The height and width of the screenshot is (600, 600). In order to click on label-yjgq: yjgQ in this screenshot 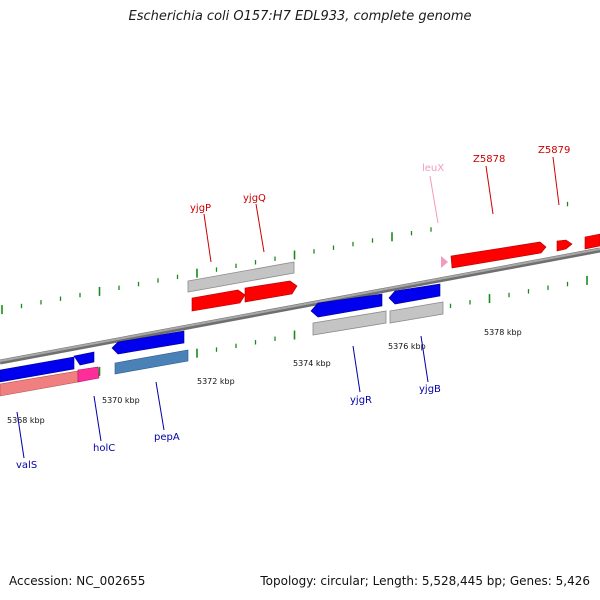, I will do `click(254, 198)`.